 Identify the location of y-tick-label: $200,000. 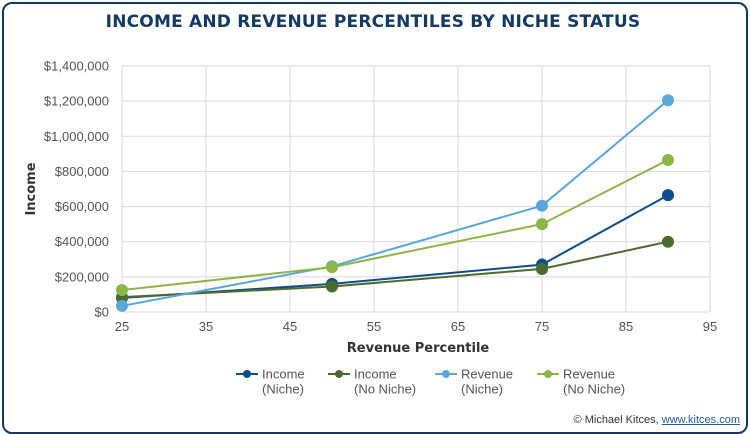
(82, 276).